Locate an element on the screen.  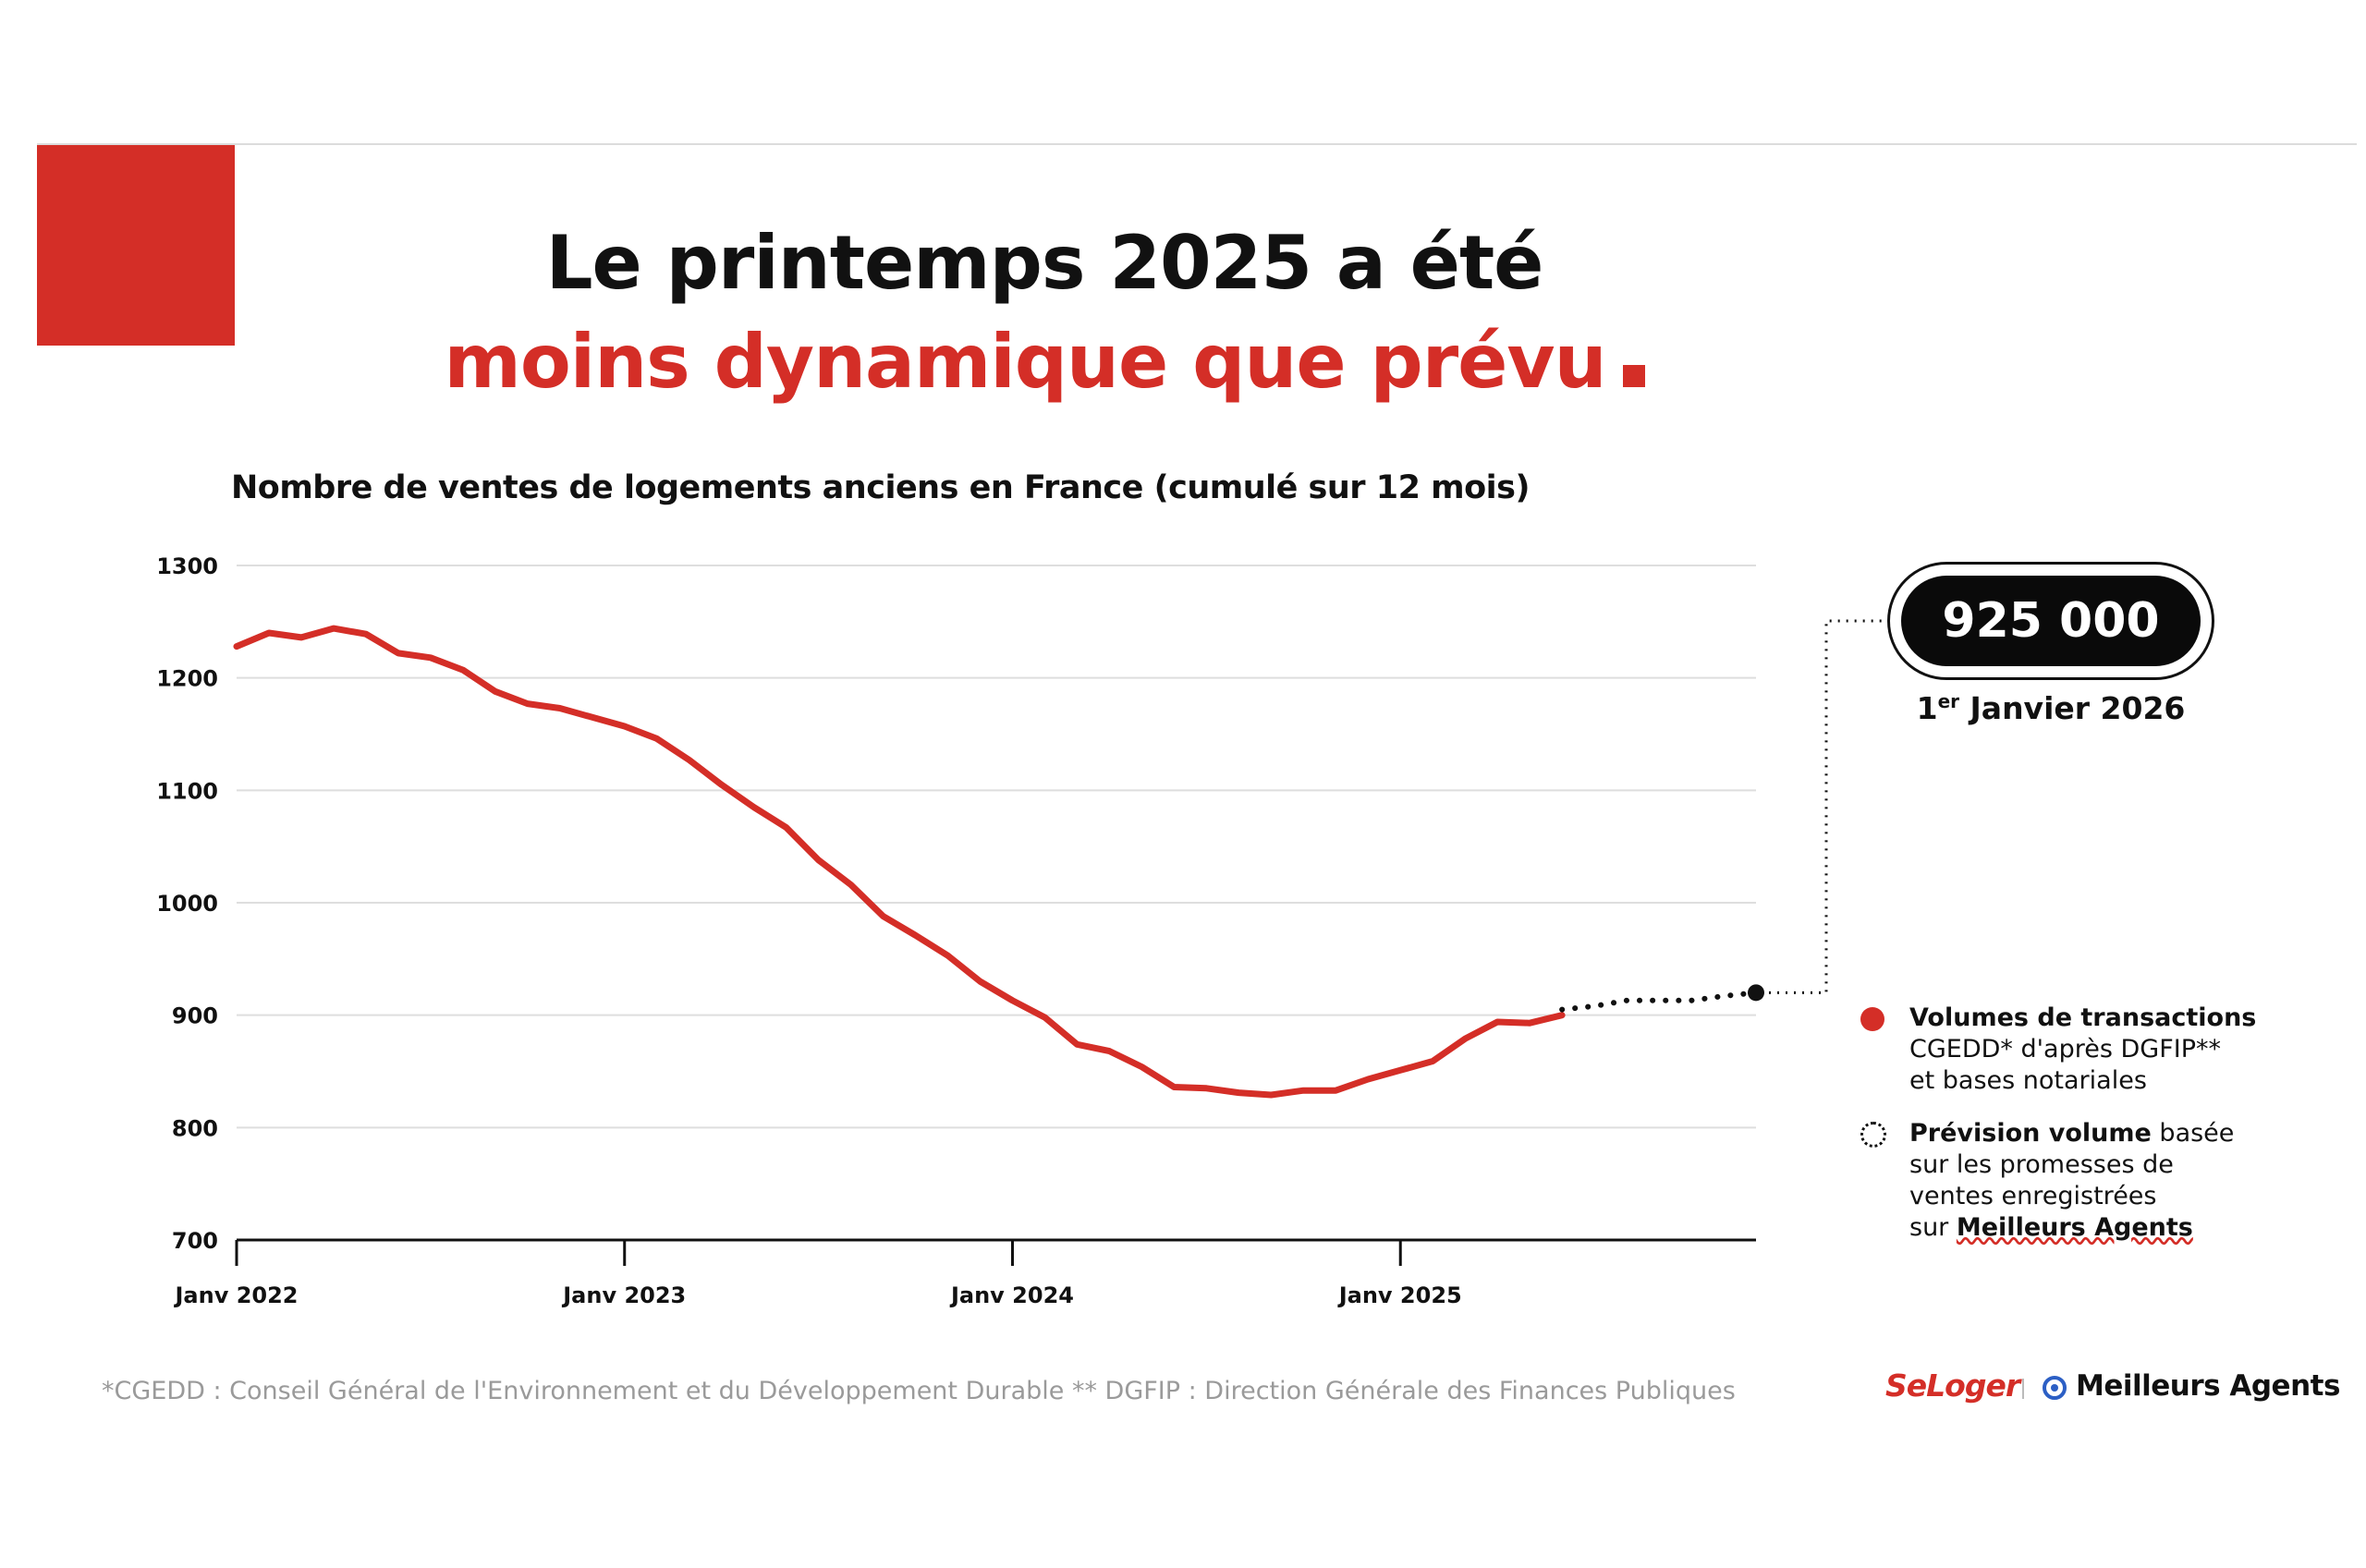
headline-line-2: moins dynamique que prévu is located at coordinates (1044, 362).